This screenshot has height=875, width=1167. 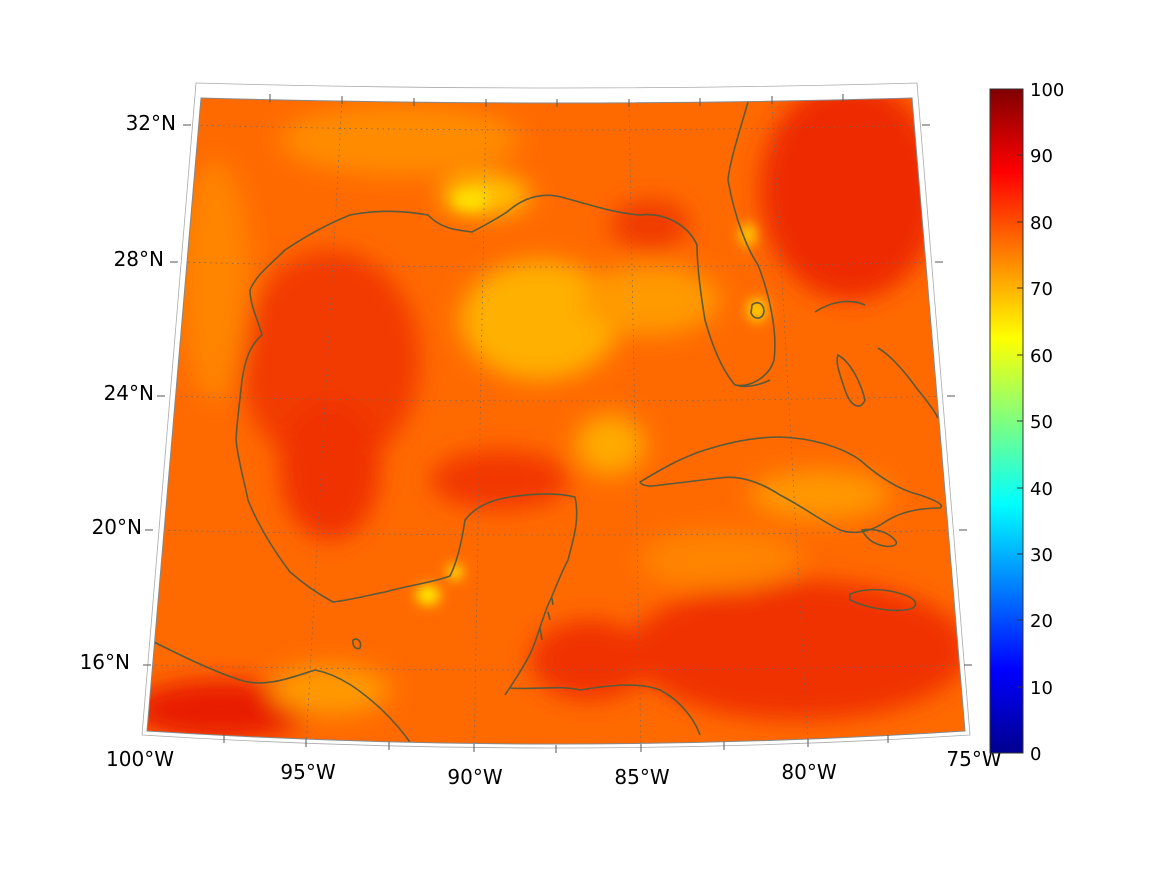 I want to click on coastline-pacific-mexico, so click(x=281, y=691).